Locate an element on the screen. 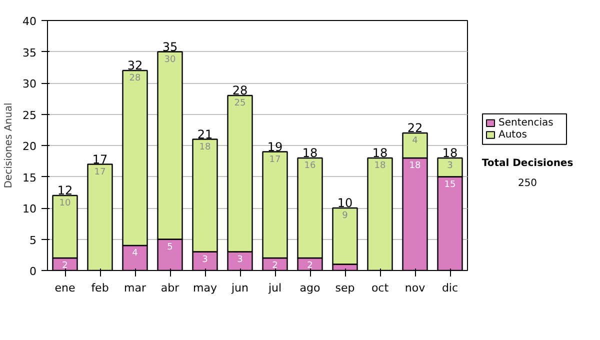 This screenshot has height=340, width=600. x-tick-label: nov is located at coordinates (415, 288).